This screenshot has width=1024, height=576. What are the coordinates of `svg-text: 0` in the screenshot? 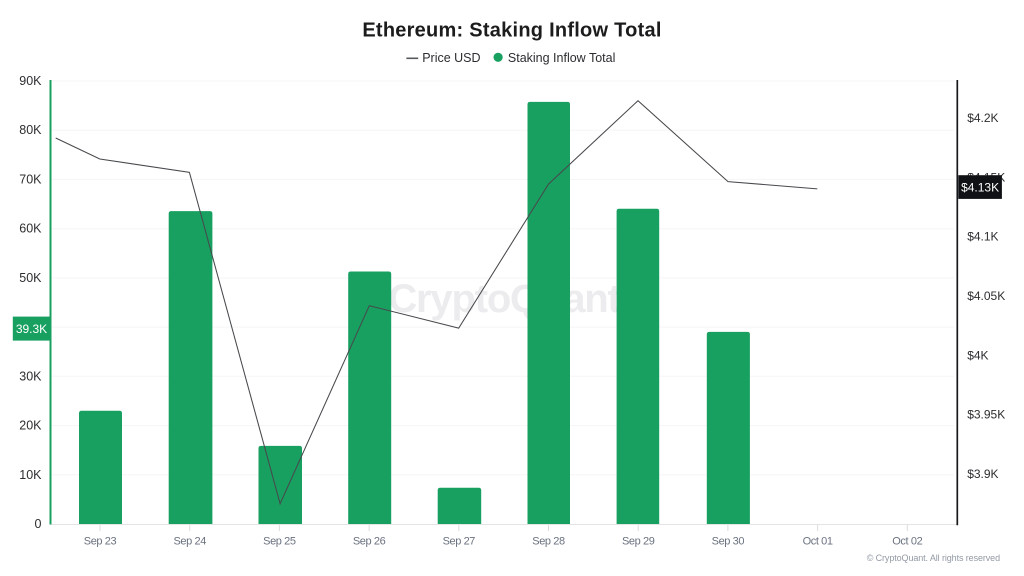 It's located at (38, 524).